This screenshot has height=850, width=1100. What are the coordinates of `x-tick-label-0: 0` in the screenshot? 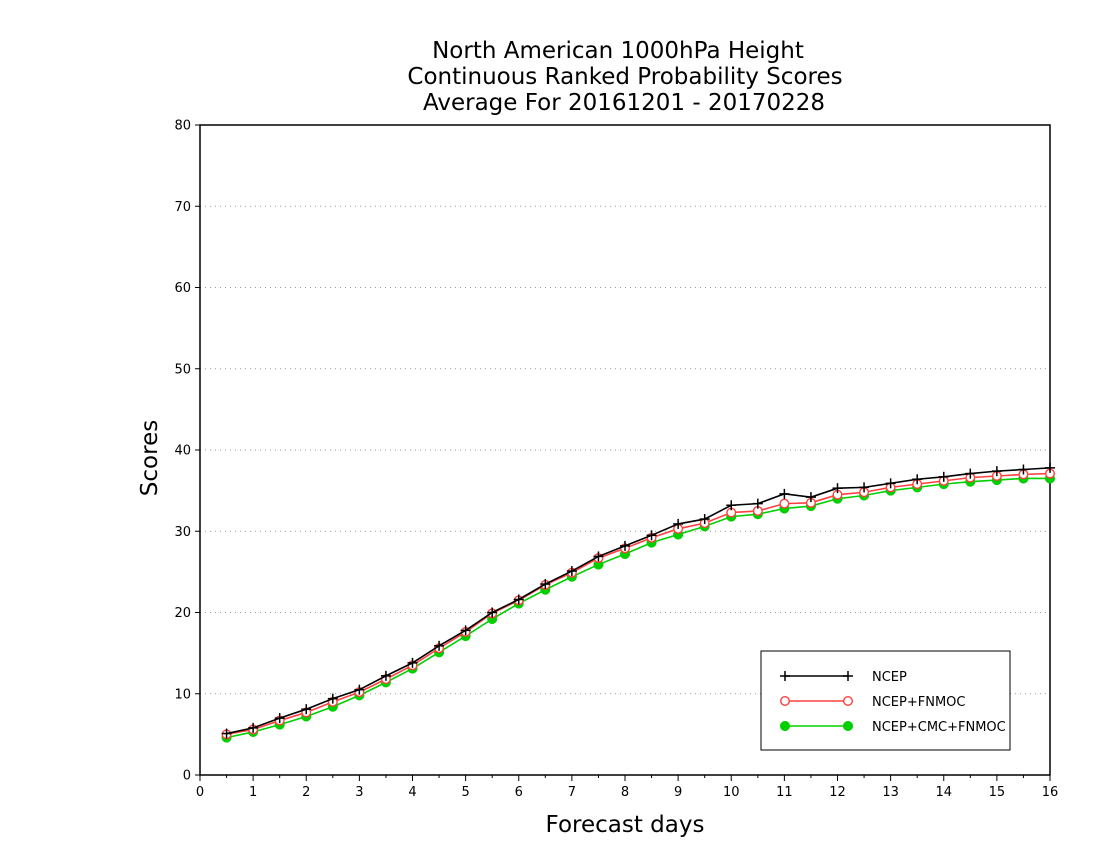 It's located at (200, 792).